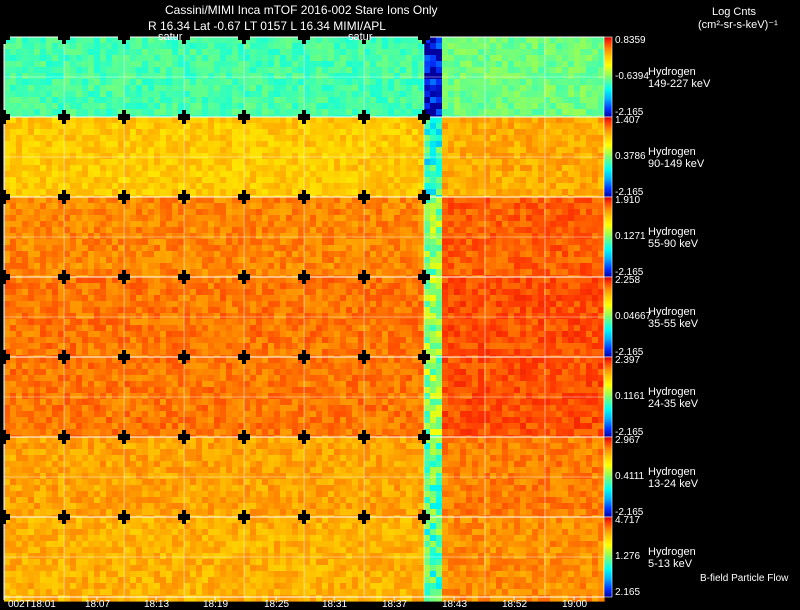 The image size is (800, 610). What do you see at coordinates (334, 604) in the screenshot?
I see `x-tick-label: 18:31` at bounding box center [334, 604].